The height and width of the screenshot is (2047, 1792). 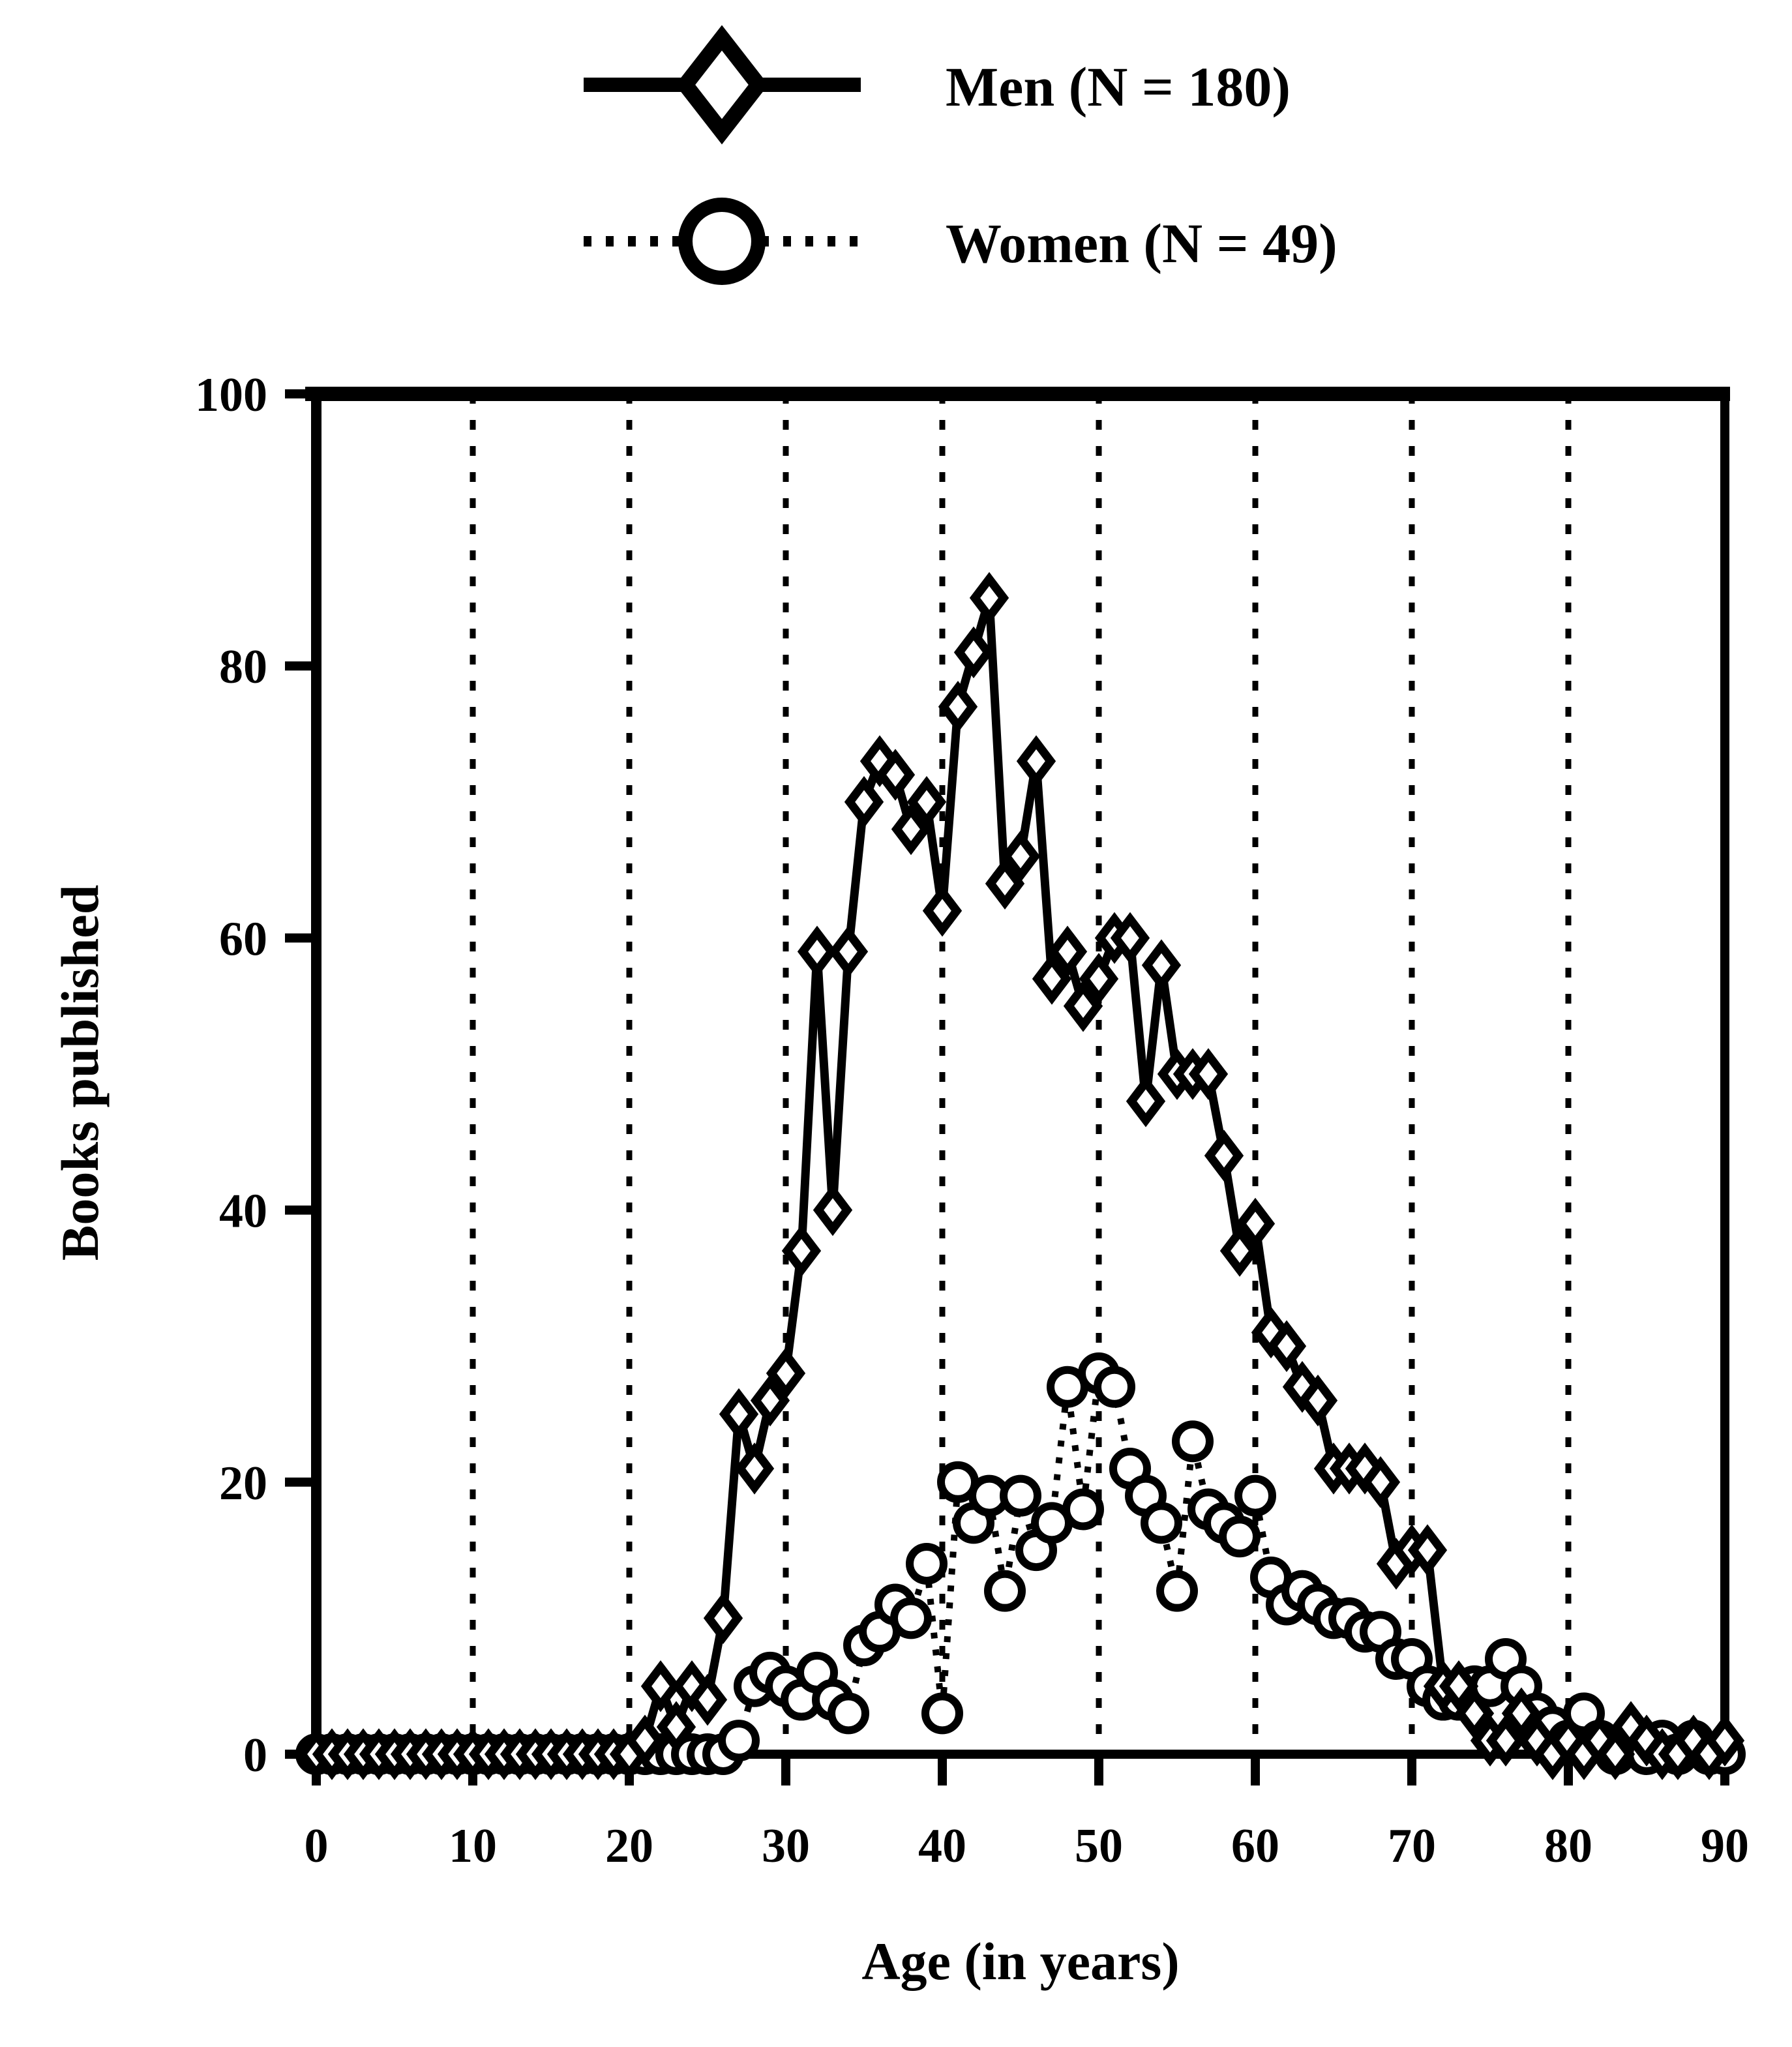 I want to click on x-tick-label-50: 50, so click(x=1099, y=1846).